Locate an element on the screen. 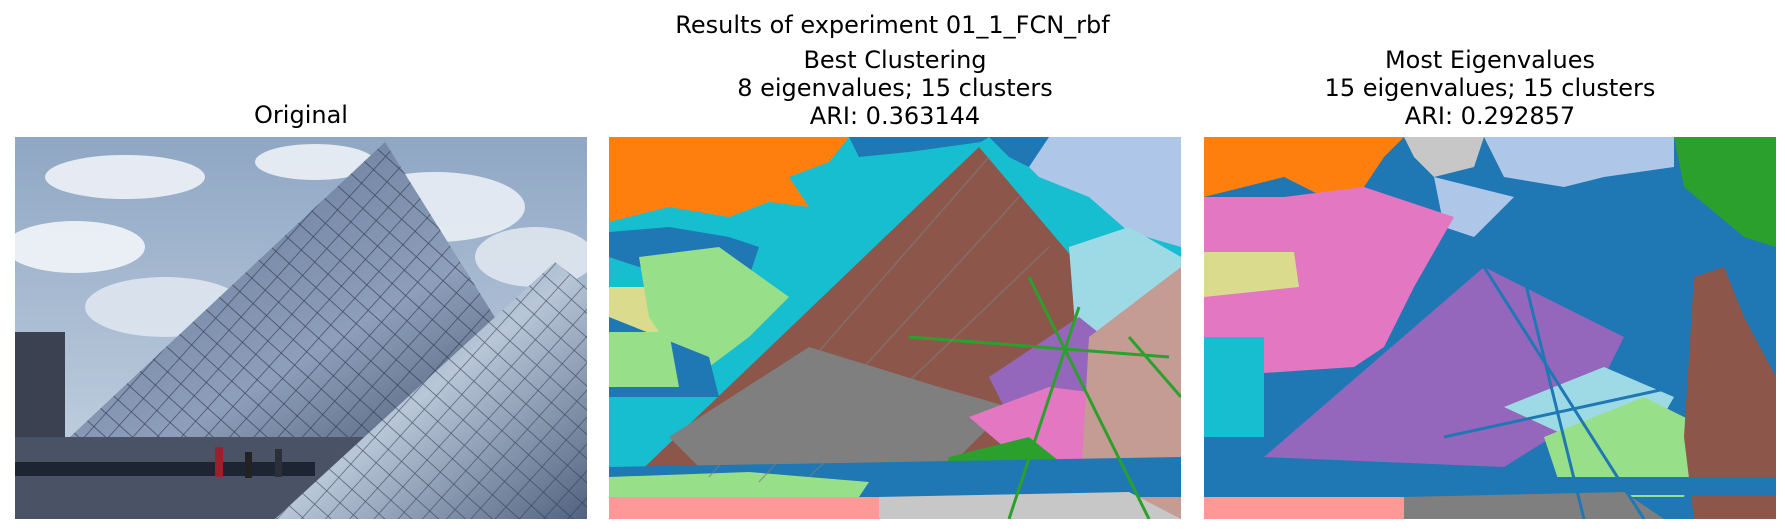 This screenshot has width=1785, height=532. figure-suptitle: Results of experiment 01_1_FCN_rbf is located at coordinates (892, 25).